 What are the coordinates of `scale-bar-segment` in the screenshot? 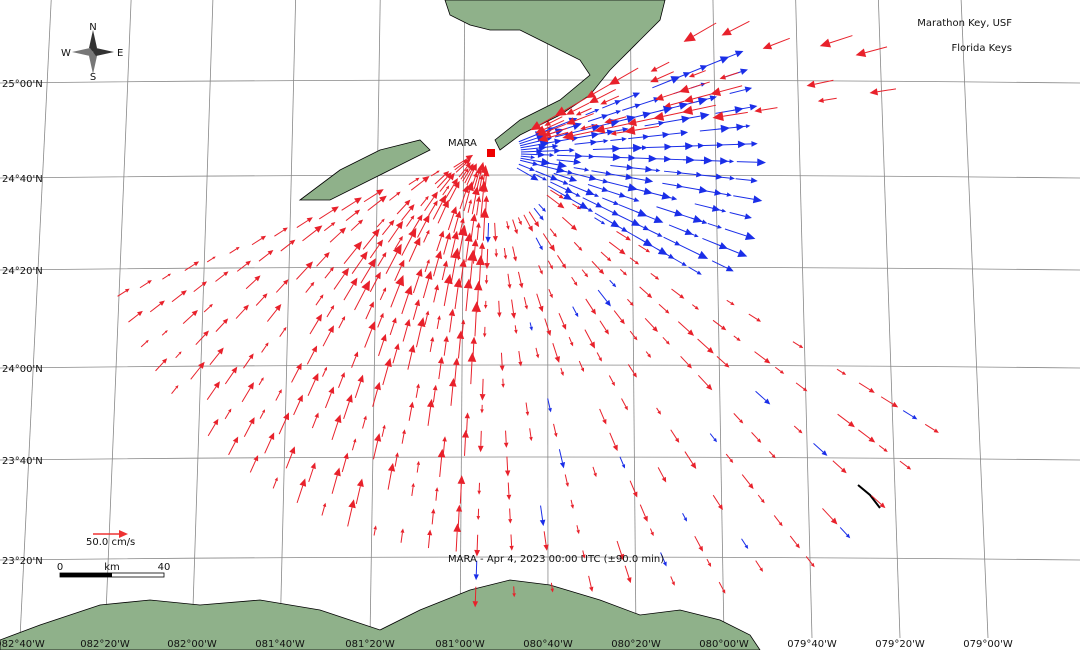 It's located at (86, 575).